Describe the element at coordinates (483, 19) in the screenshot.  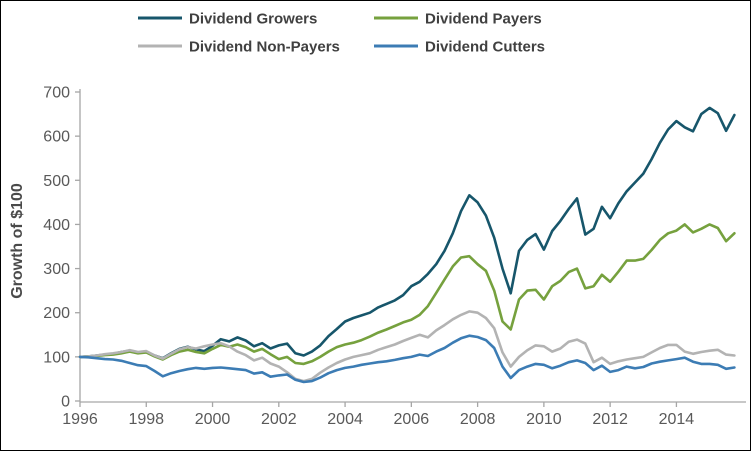
I see `legend-label: Dividend Payers` at that location.